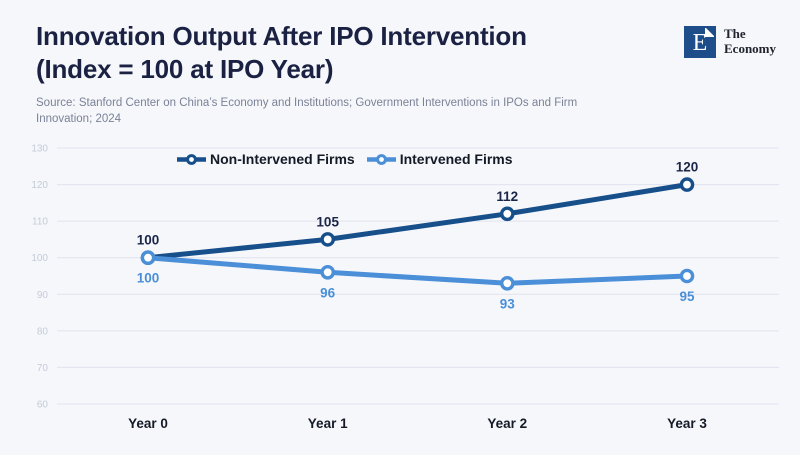 Image resolution: width=800 pixels, height=455 pixels. I want to click on data-label: 95, so click(687, 296).